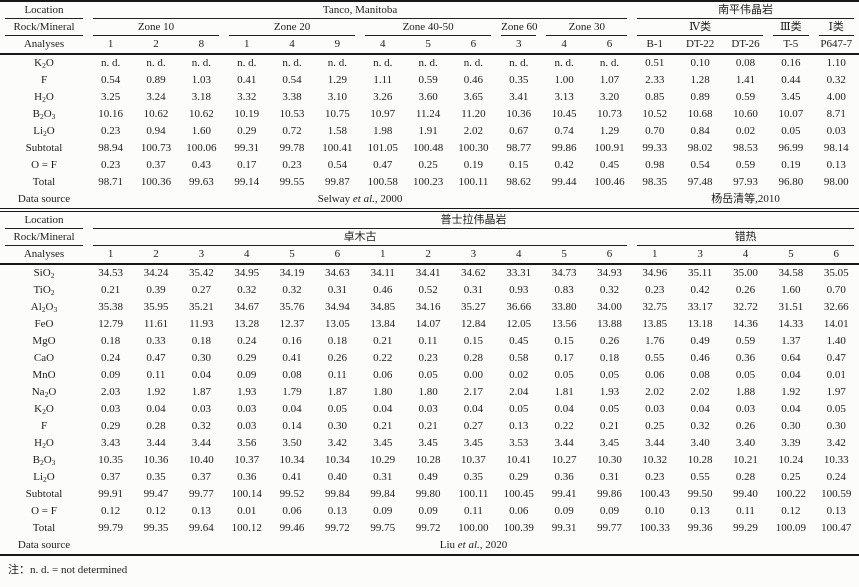  What do you see at coordinates (564, 528) in the screenshot?
I see `value-cell: 99.31` at bounding box center [564, 528].